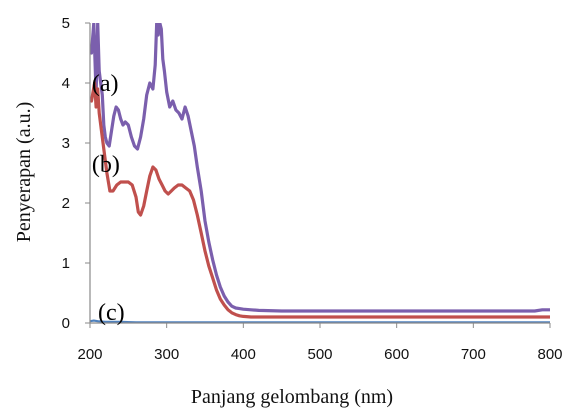  Describe the element at coordinates (66, 203) in the screenshot. I see `y-tick-label: 2` at that location.